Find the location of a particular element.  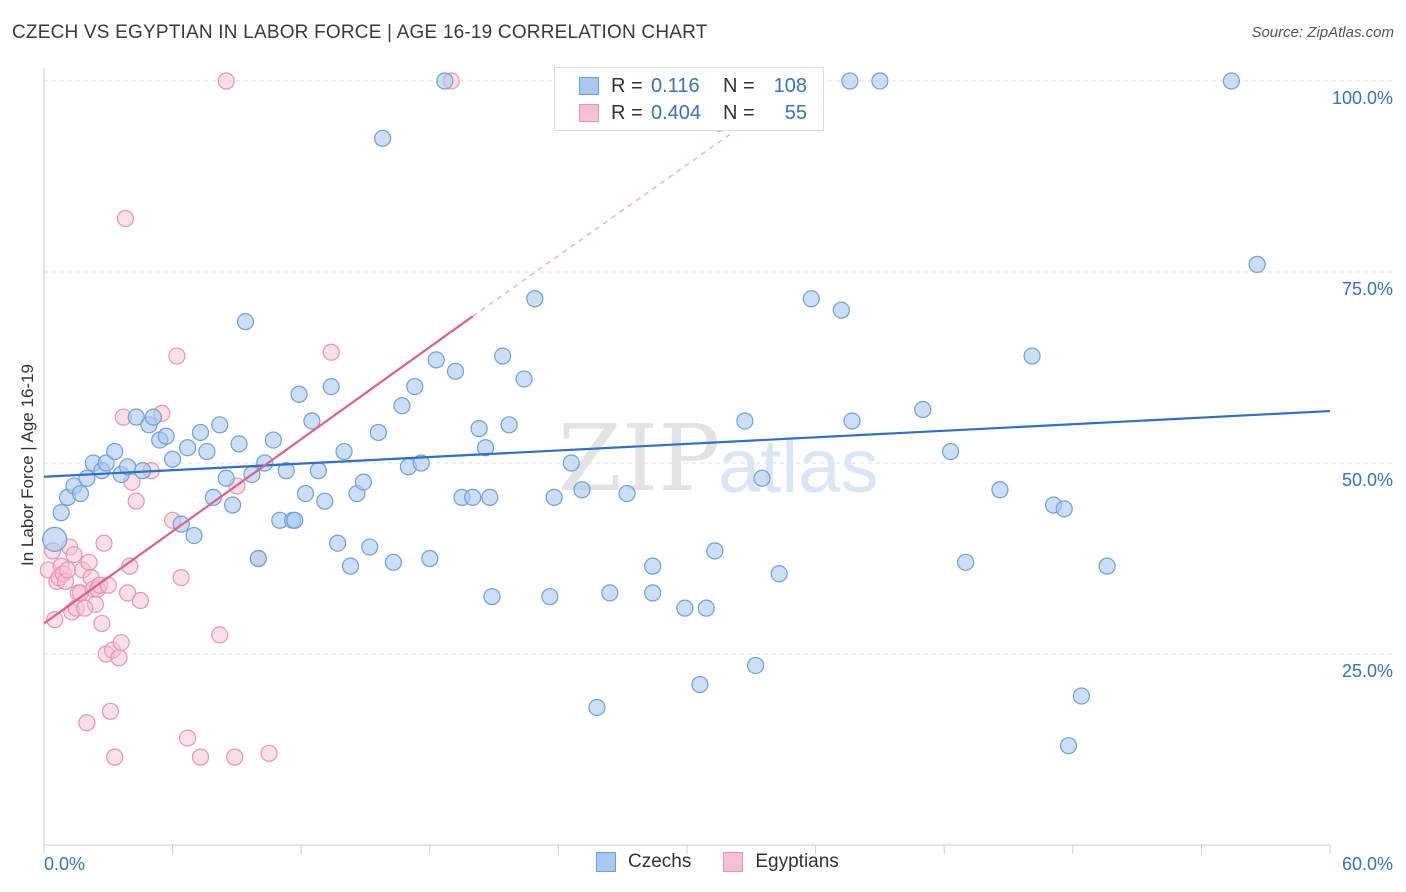

egyptian-n-label: N = is located at coordinates (739, 112).